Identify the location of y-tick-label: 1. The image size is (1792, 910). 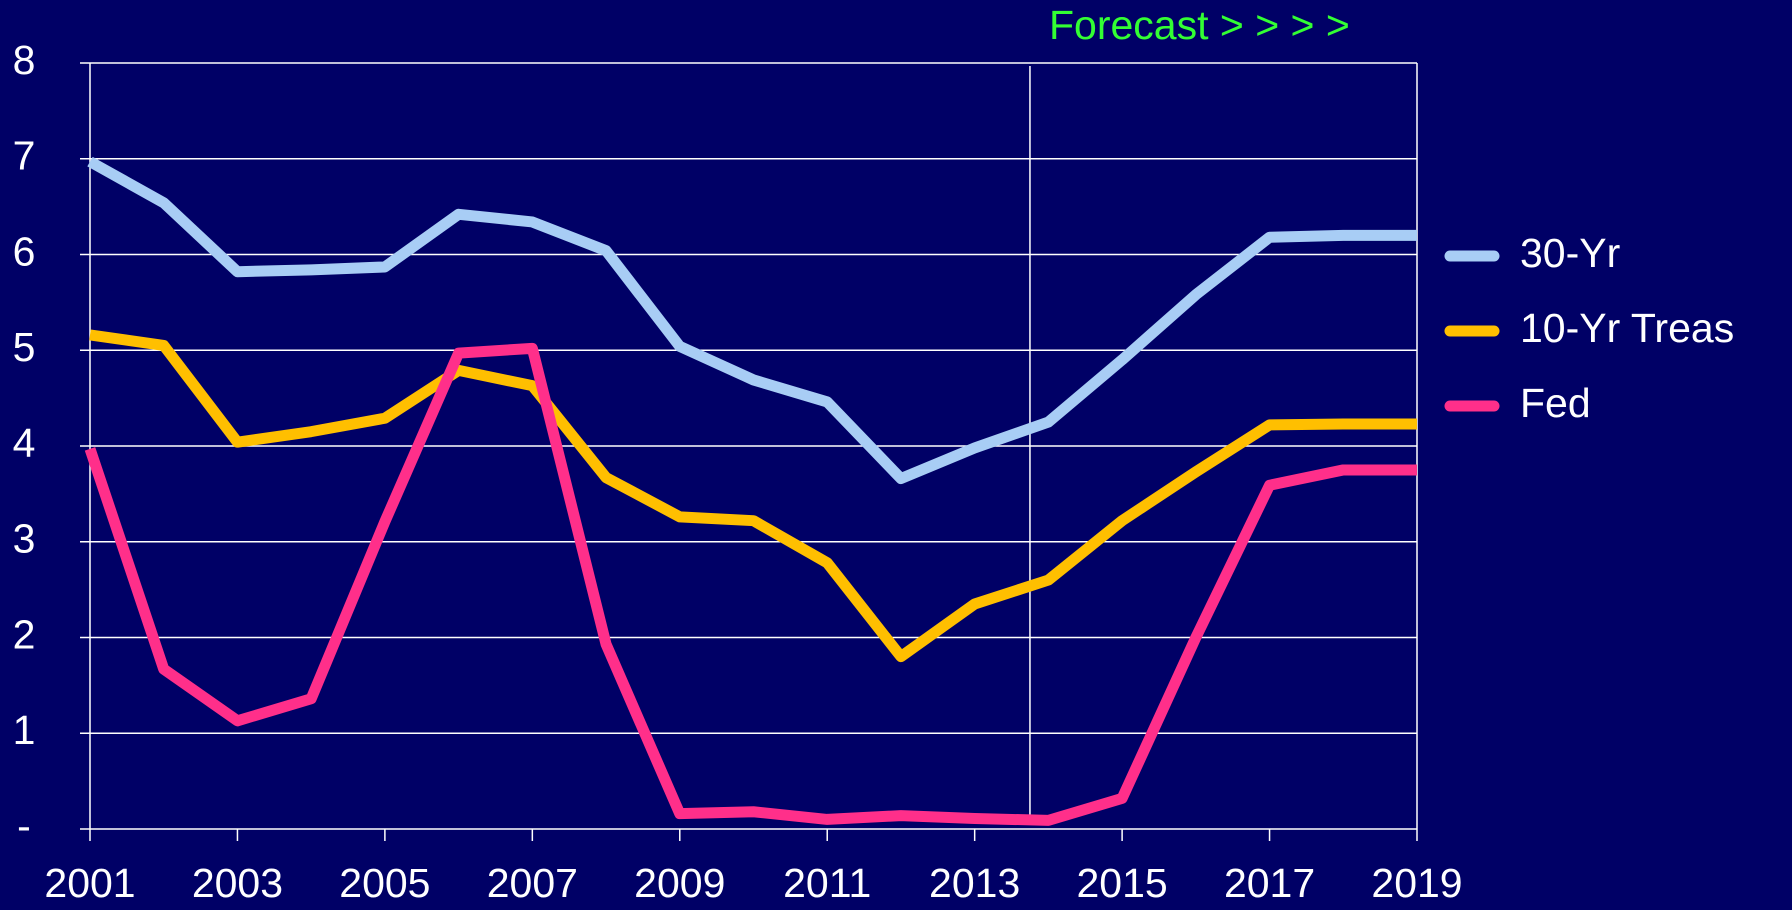
(24, 730).